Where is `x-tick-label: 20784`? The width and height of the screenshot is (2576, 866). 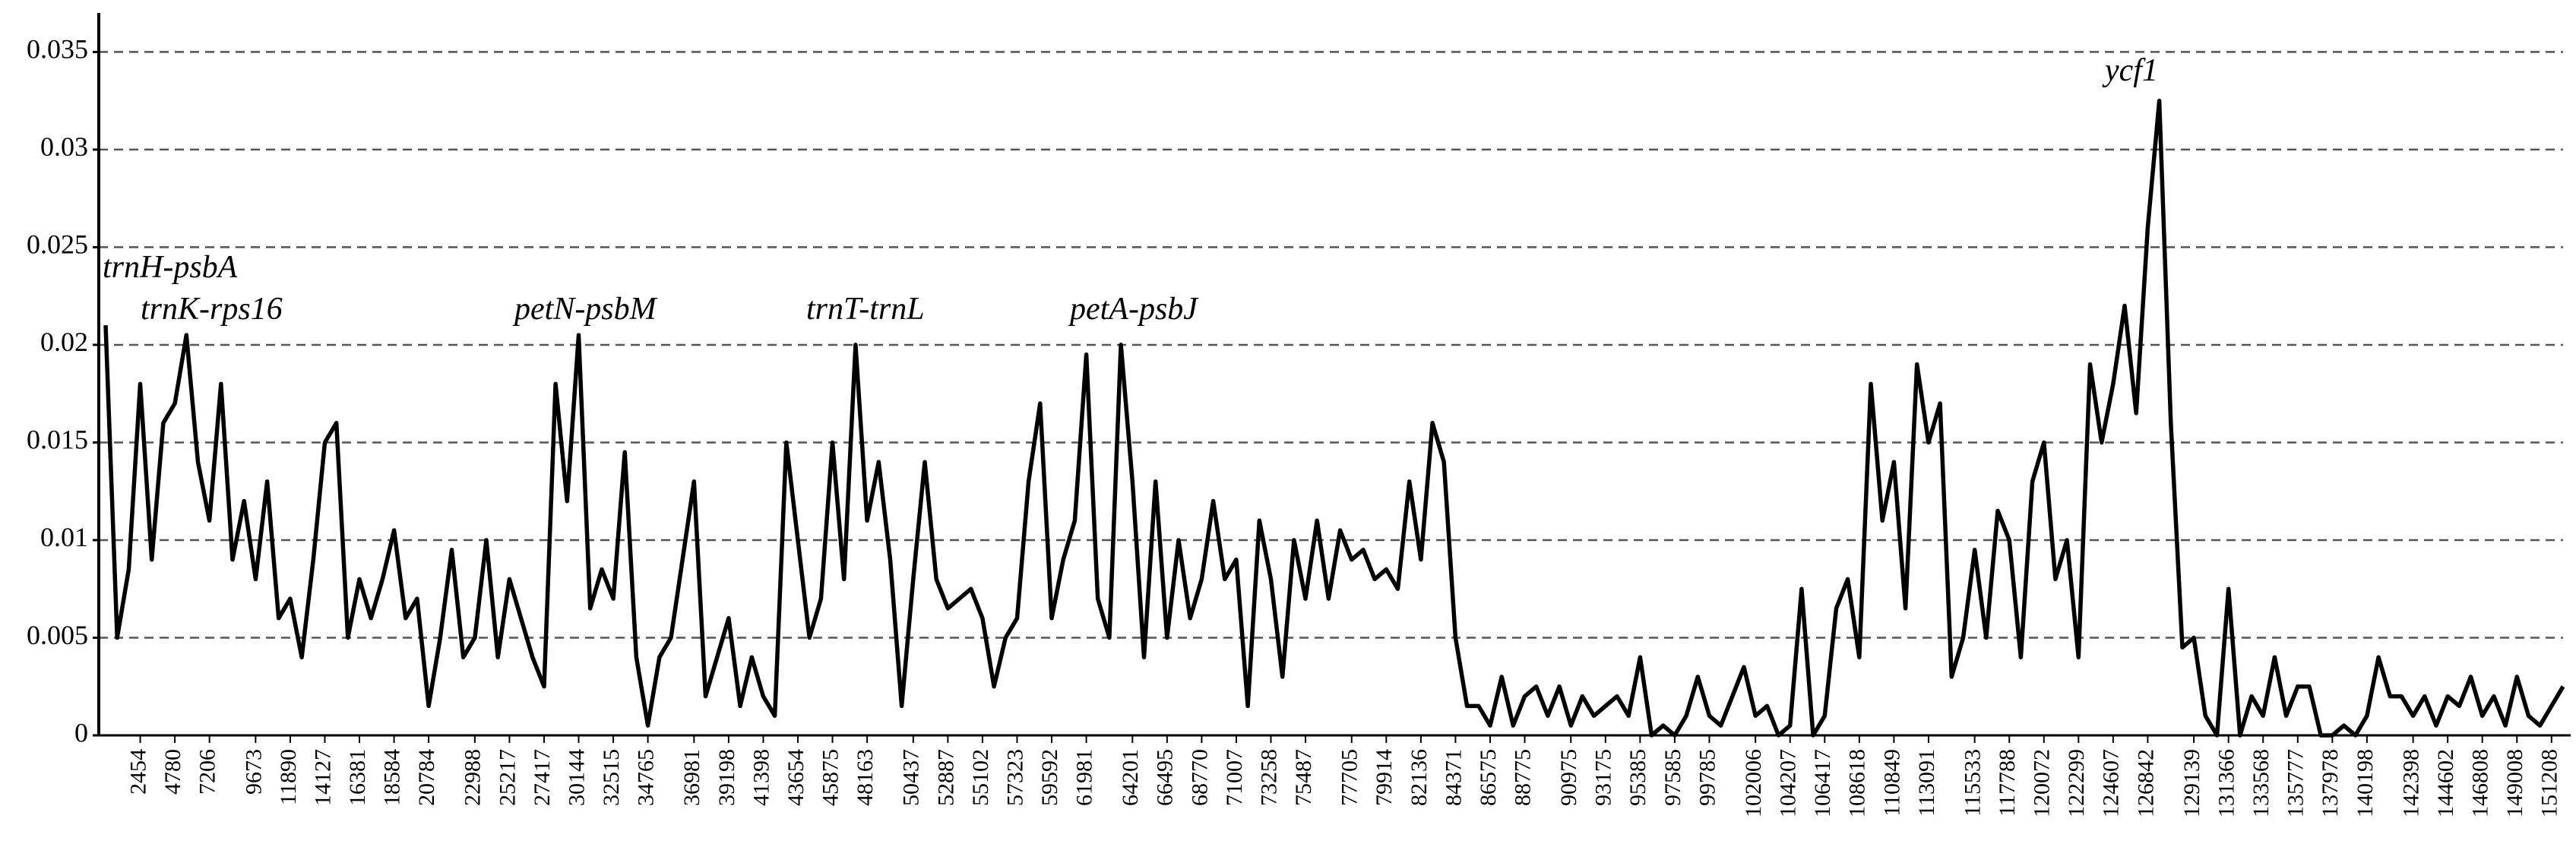 x-tick-label: 20784 is located at coordinates (426, 778).